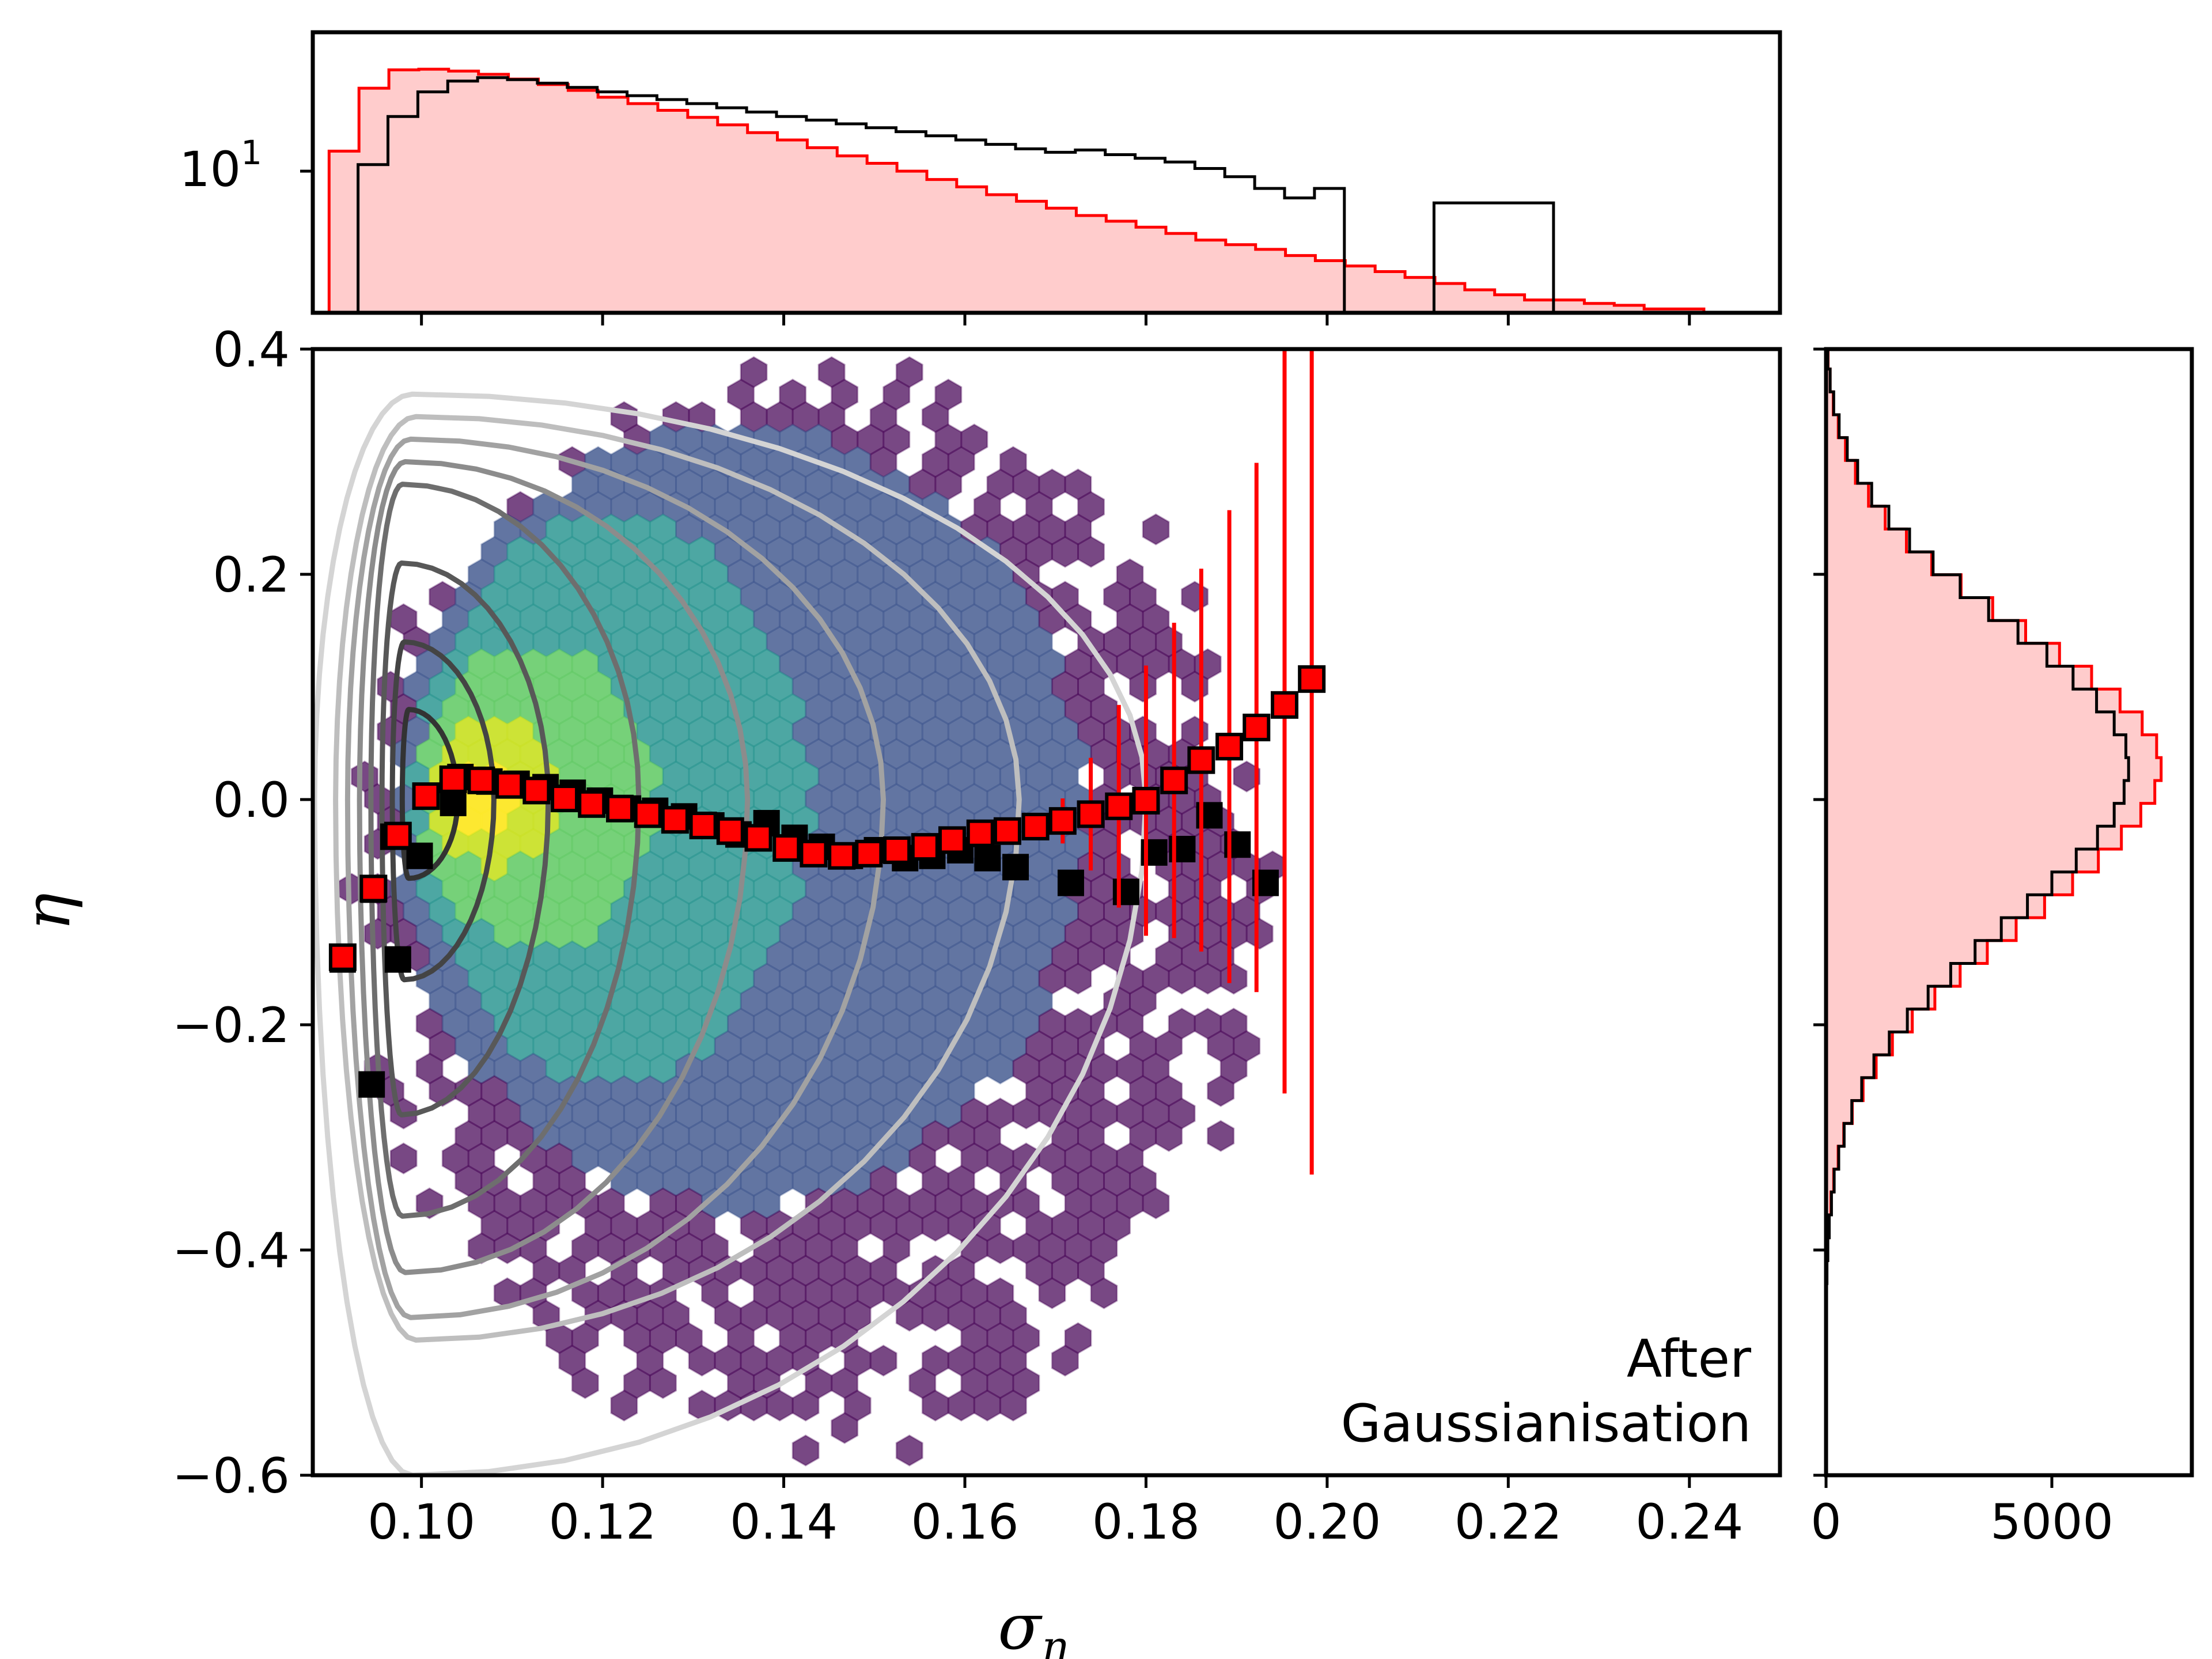 Image resolution: width=2212 pixels, height=1659 pixels. I want to click on top-x-ticks, so click(1055, 319).